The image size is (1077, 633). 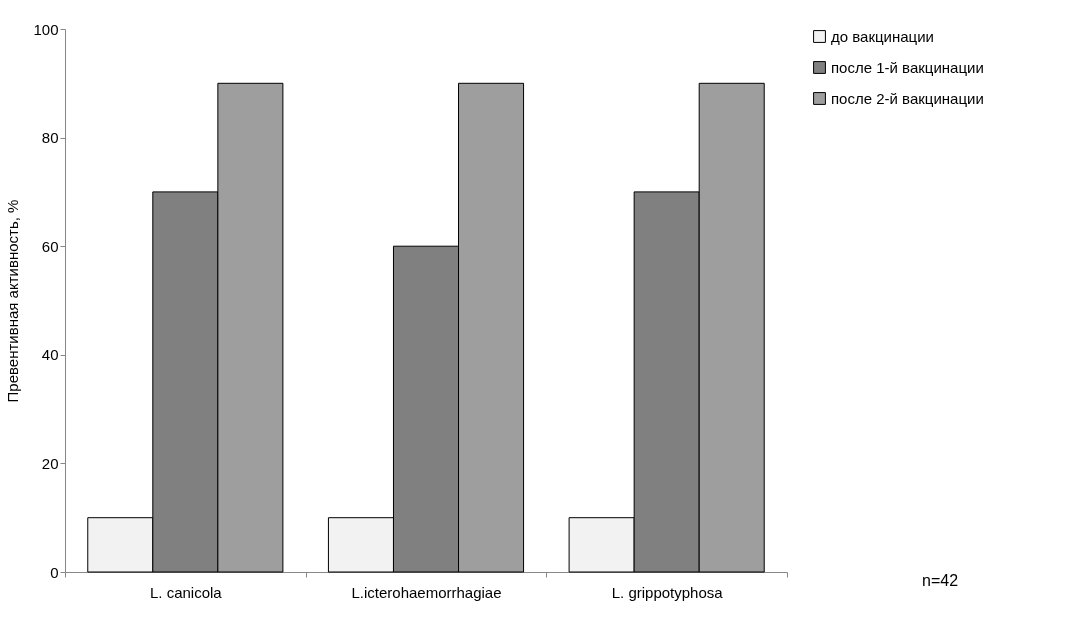 I want to click on legend-label: после 2-й вакцинации, so click(x=907, y=98).